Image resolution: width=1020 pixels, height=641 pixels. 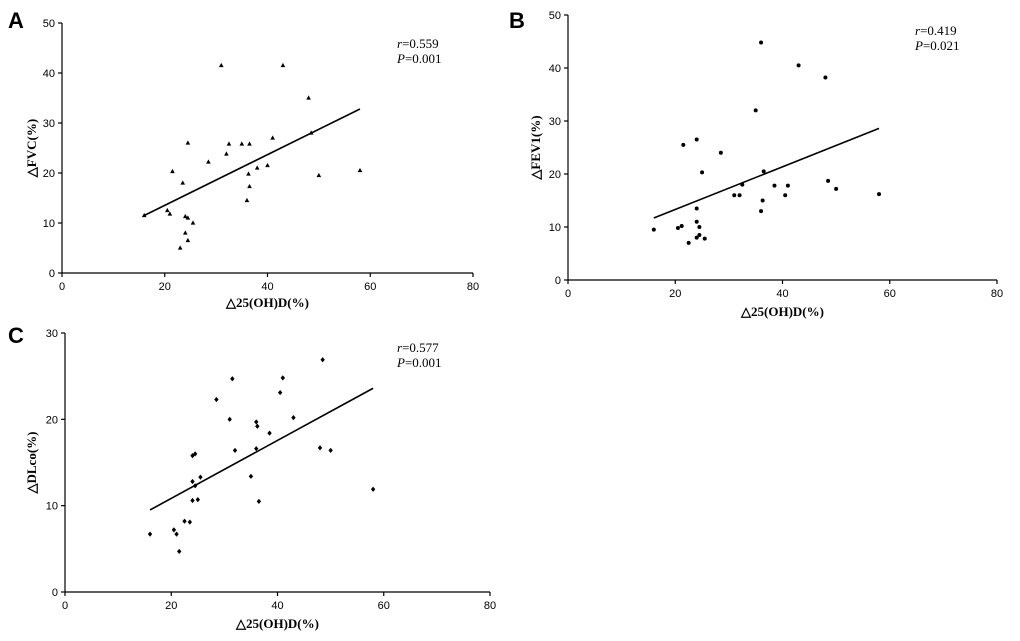 What do you see at coordinates (31, 148) in the screenshot?
I see `y-axis-title: △FVC(%)` at bounding box center [31, 148].